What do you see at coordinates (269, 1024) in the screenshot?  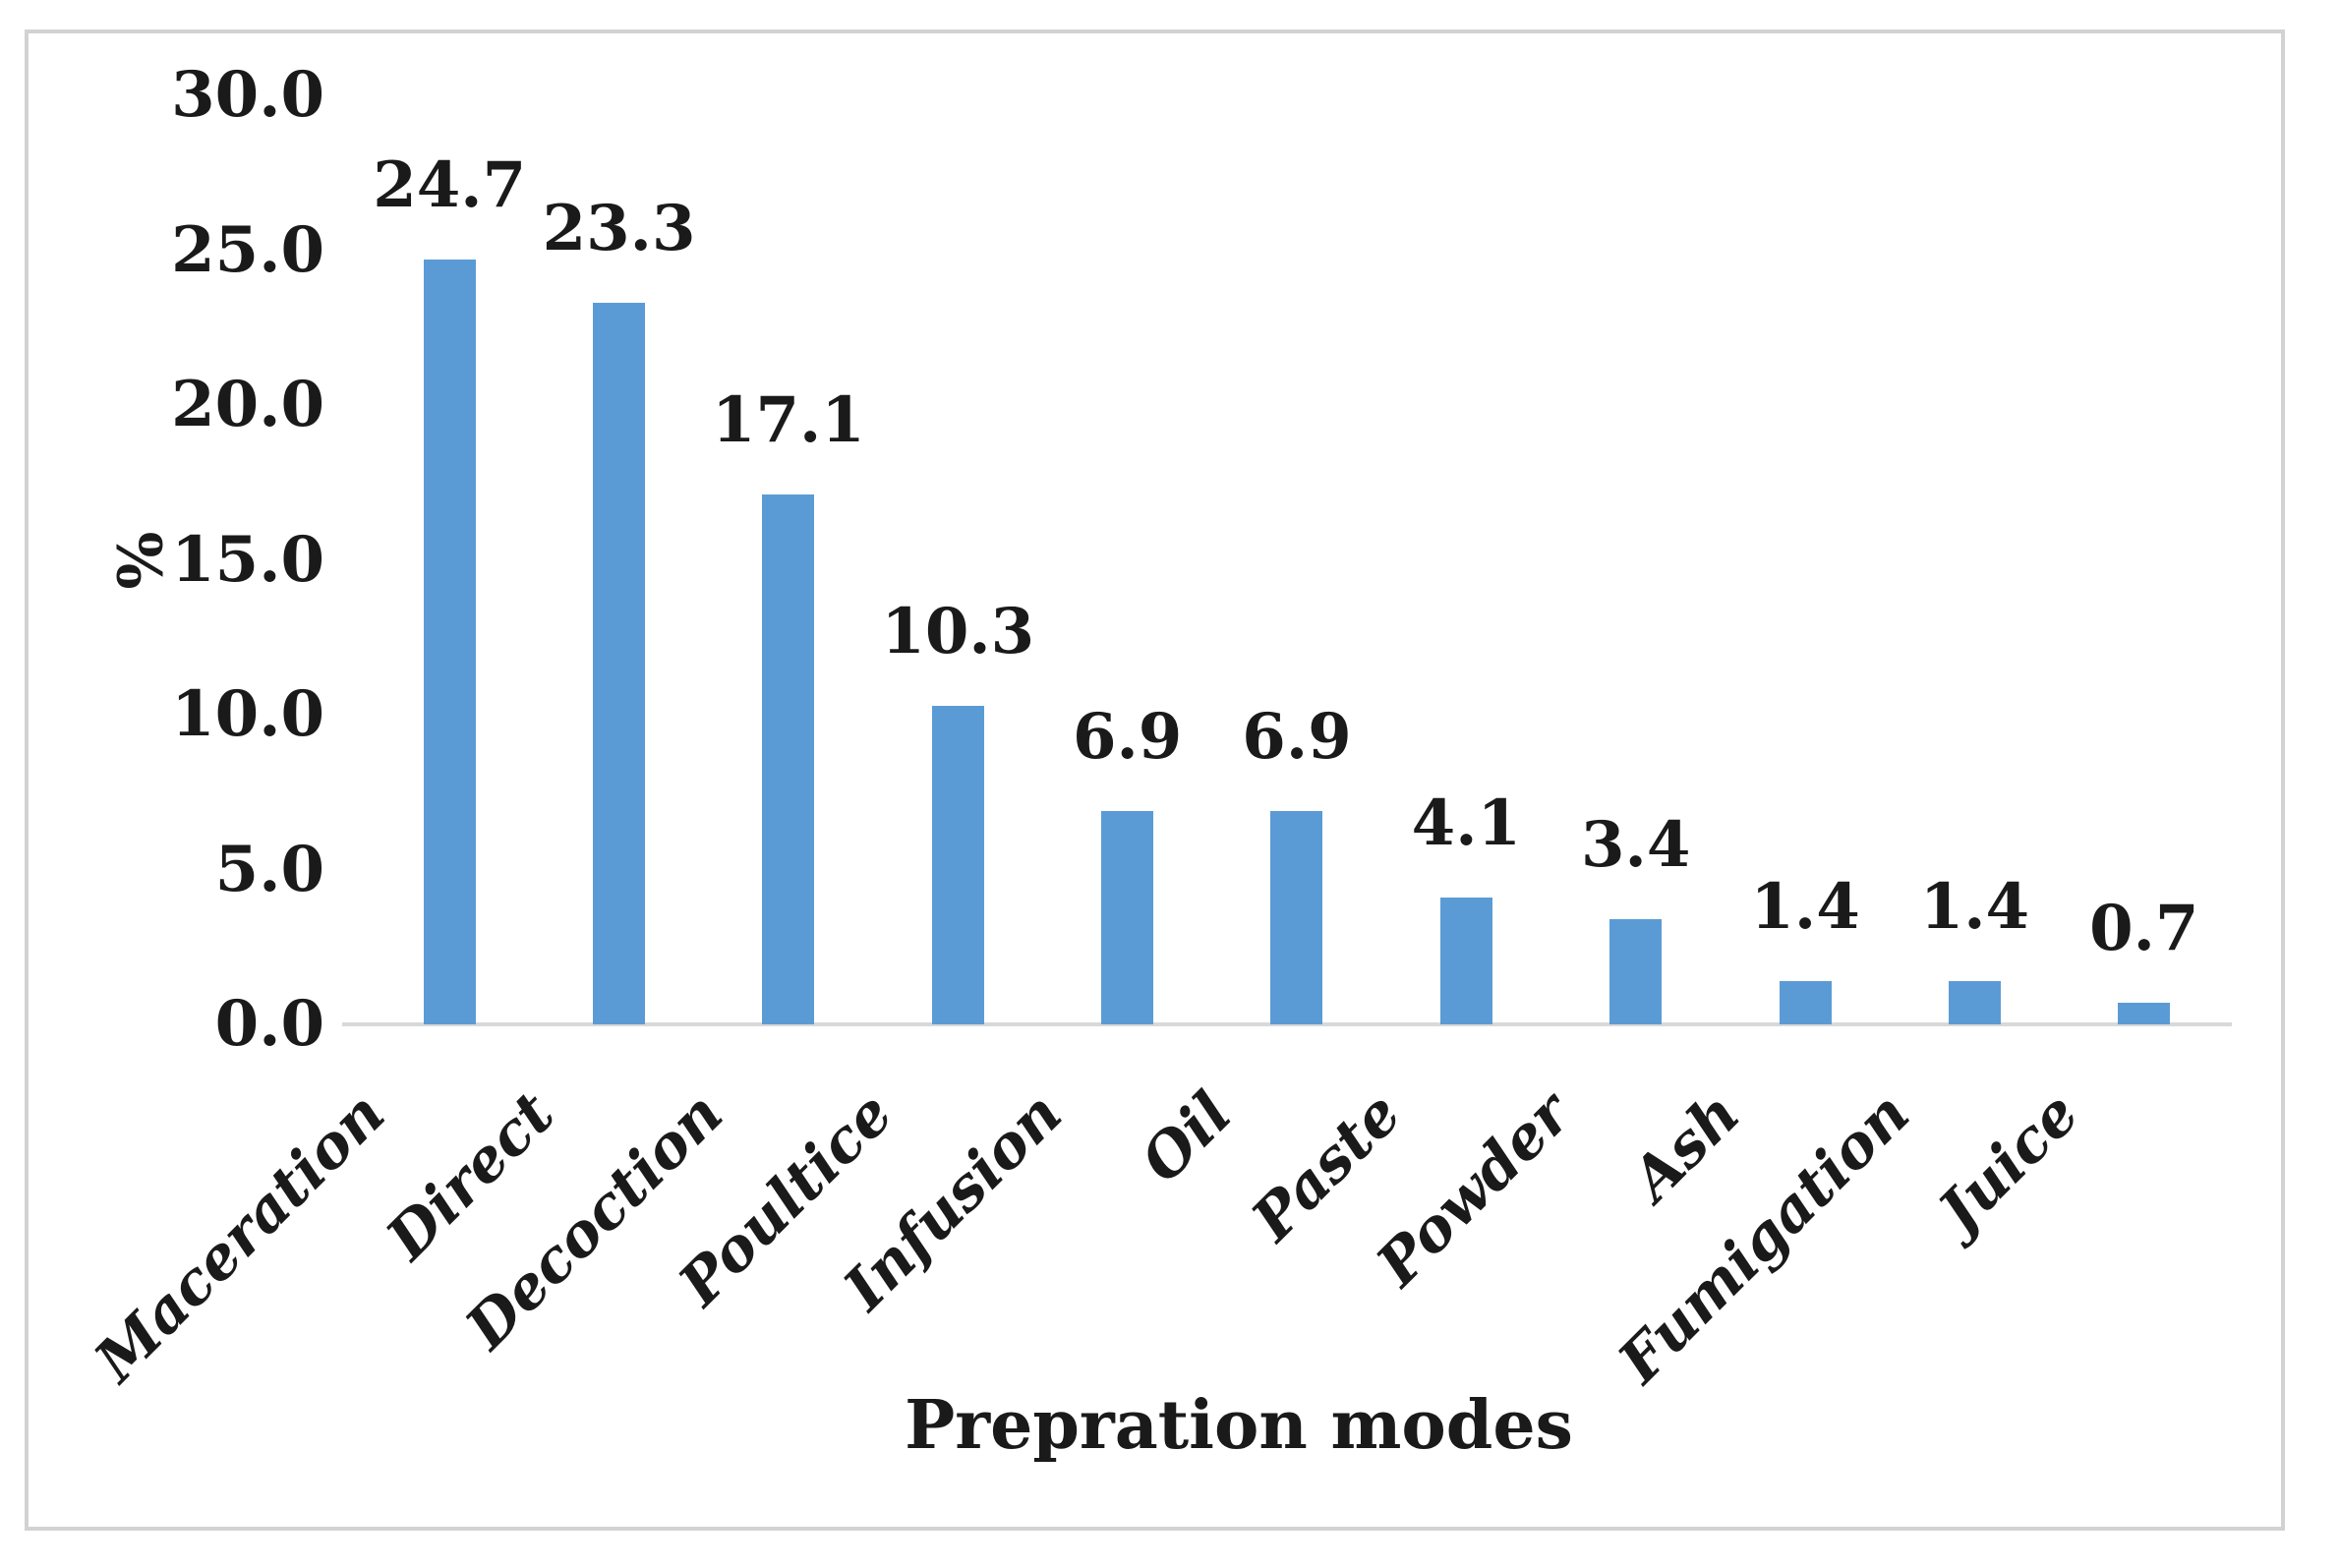 I see `y-axis-tick-label: 0.0` at bounding box center [269, 1024].